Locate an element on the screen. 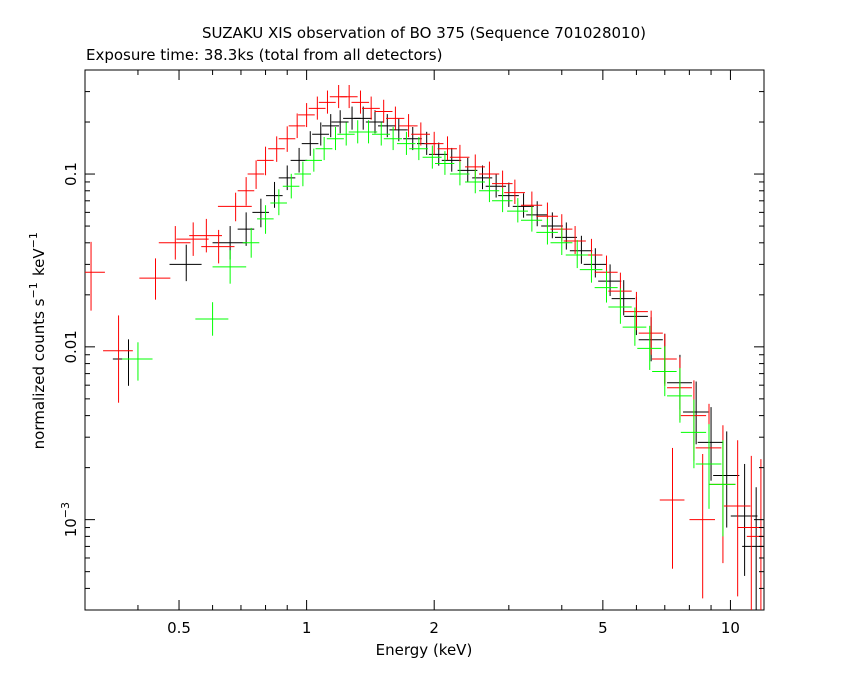  y-axis-label: normalized counts s−1 keV−1 is located at coordinates (37, 340).